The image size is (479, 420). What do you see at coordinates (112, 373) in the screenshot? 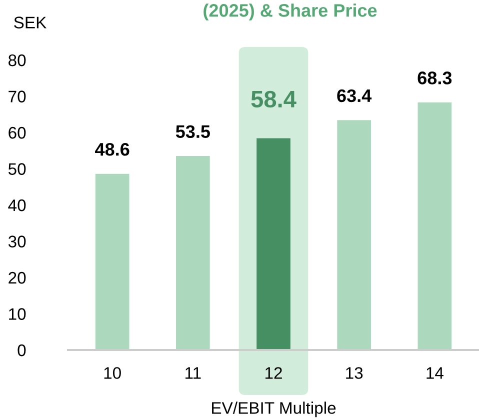
I see `x-tick-label: 10` at bounding box center [112, 373].